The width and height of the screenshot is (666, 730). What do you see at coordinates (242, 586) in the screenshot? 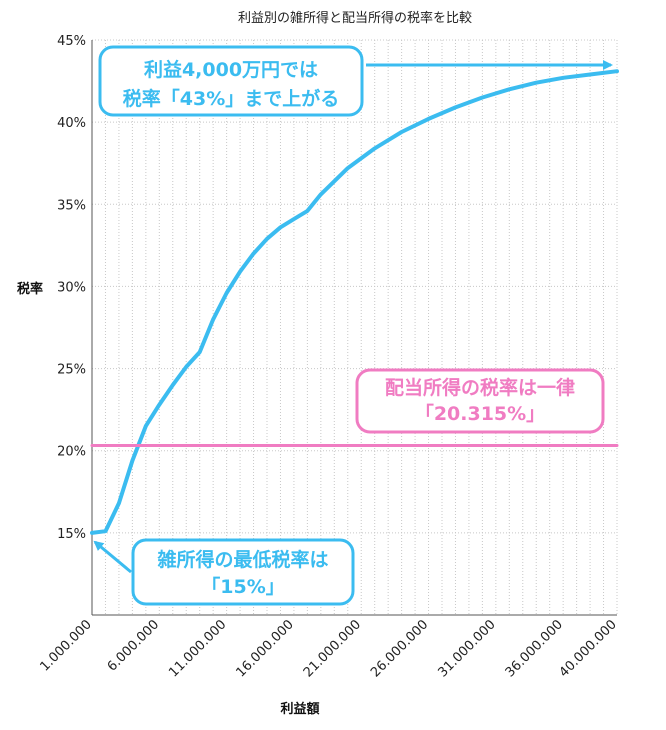
I see `callout-bottom-line-2: 「15%」` at bounding box center [242, 586].